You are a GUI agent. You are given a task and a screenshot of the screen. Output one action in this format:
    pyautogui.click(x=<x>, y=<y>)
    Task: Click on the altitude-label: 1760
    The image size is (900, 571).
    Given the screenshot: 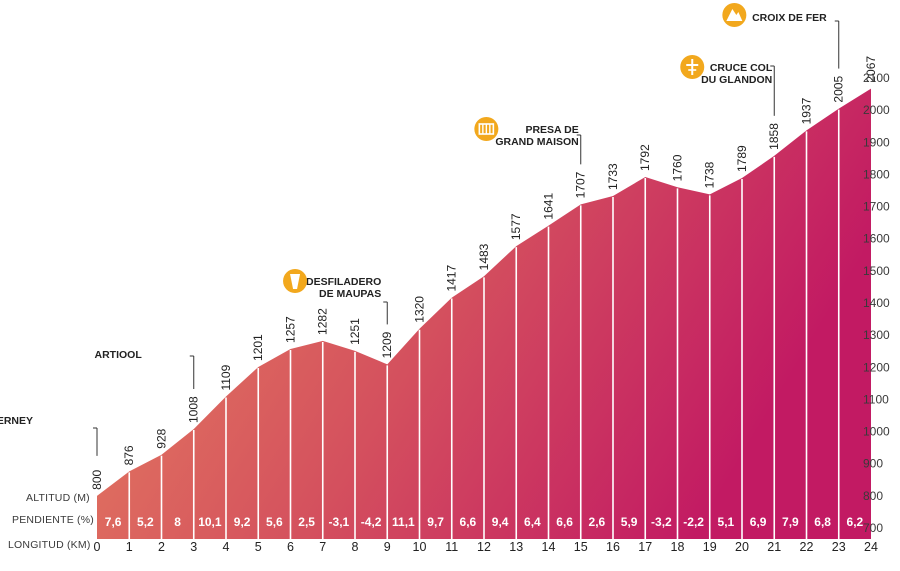 What is the action you would take?
    pyautogui.click(x=678, y=167)
    